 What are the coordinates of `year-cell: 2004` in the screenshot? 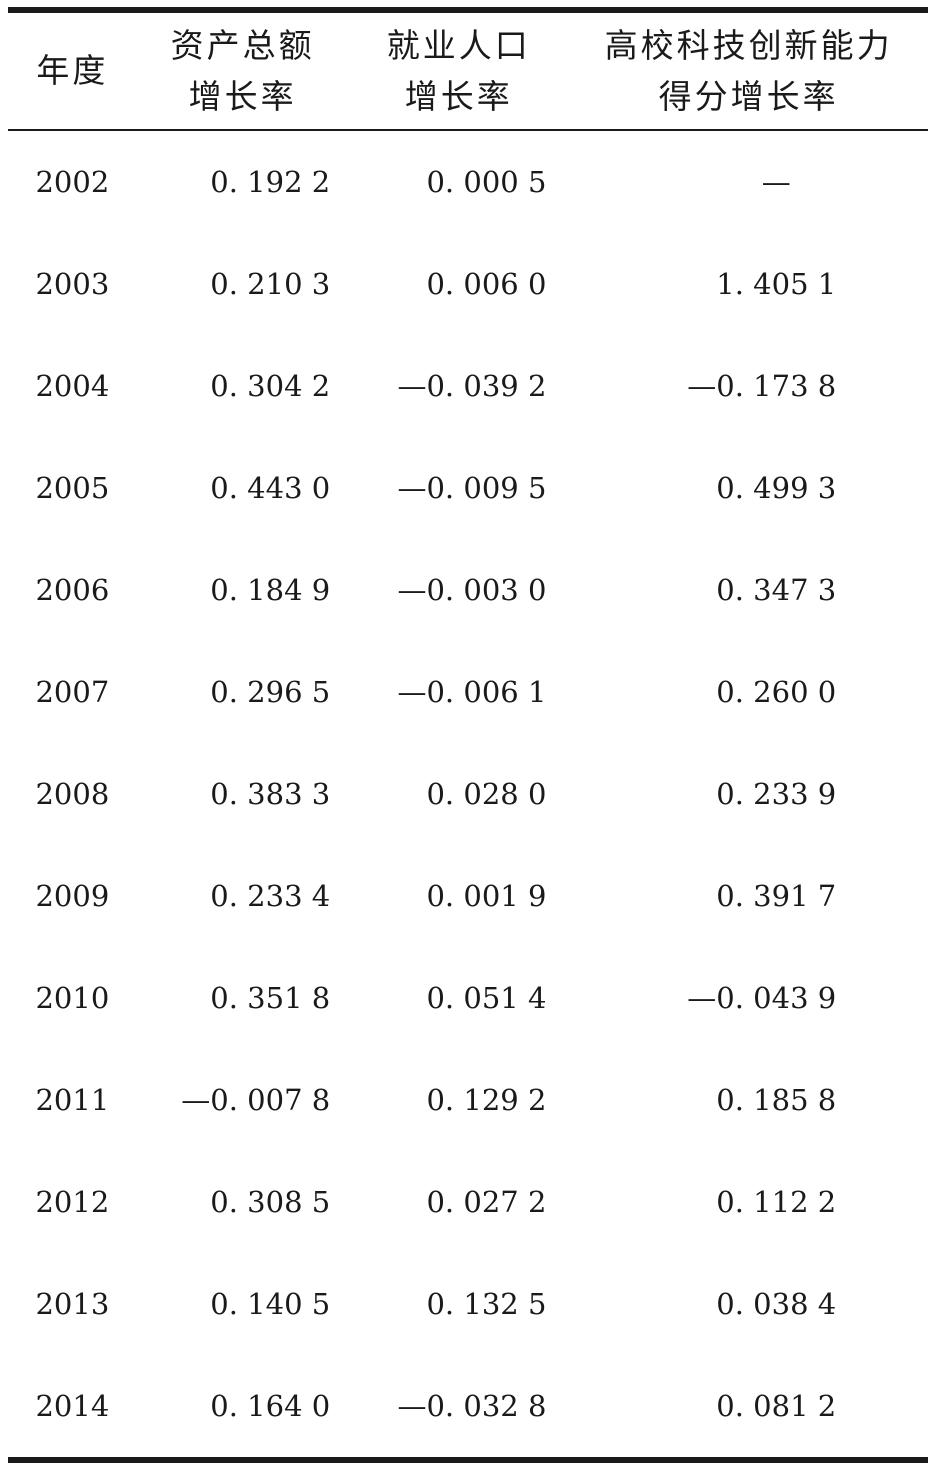 It's located at (72, 386).